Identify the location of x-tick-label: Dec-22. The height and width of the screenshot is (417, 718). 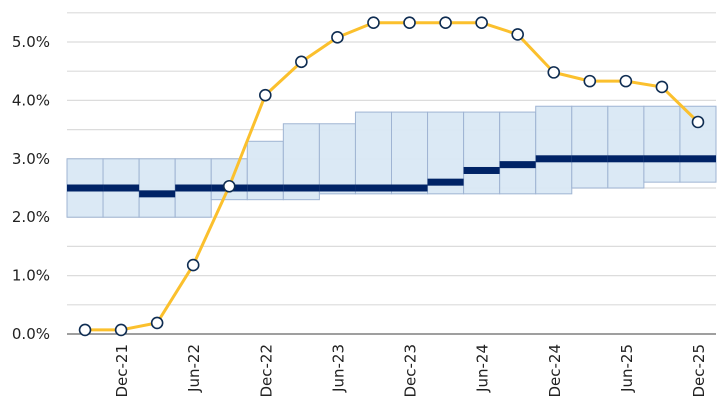
(266, 371).